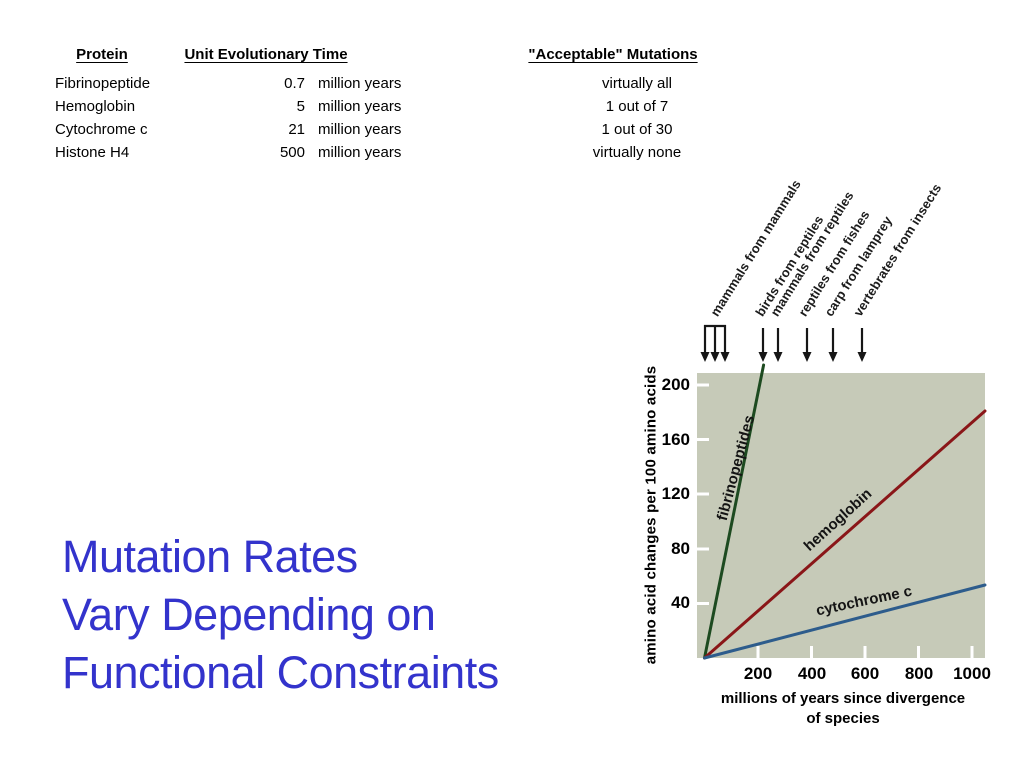  Describe the element at coordinates (865, 673) in the screenshot. I see `x-tick-label: 600` at that location.